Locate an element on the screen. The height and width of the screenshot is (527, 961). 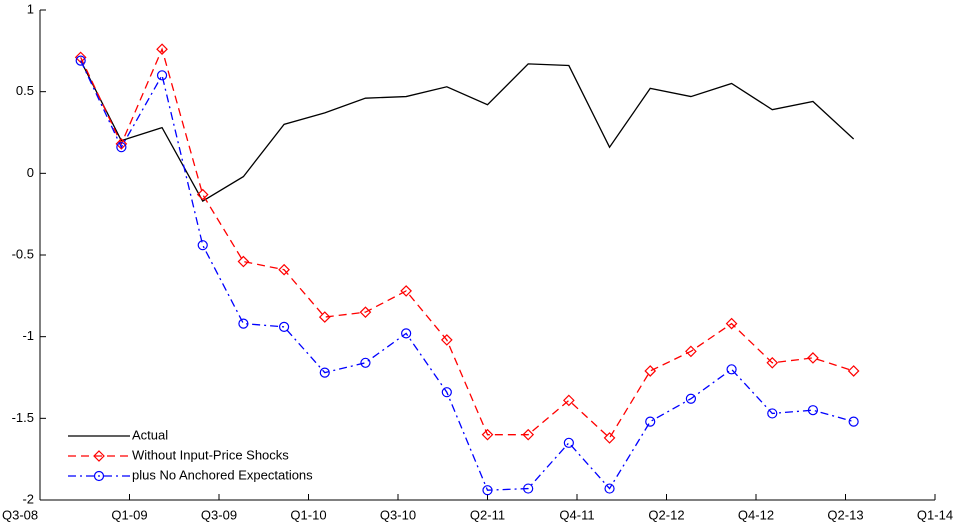
x-tick-label: Q1-10 is located at coordinates (308, 514).